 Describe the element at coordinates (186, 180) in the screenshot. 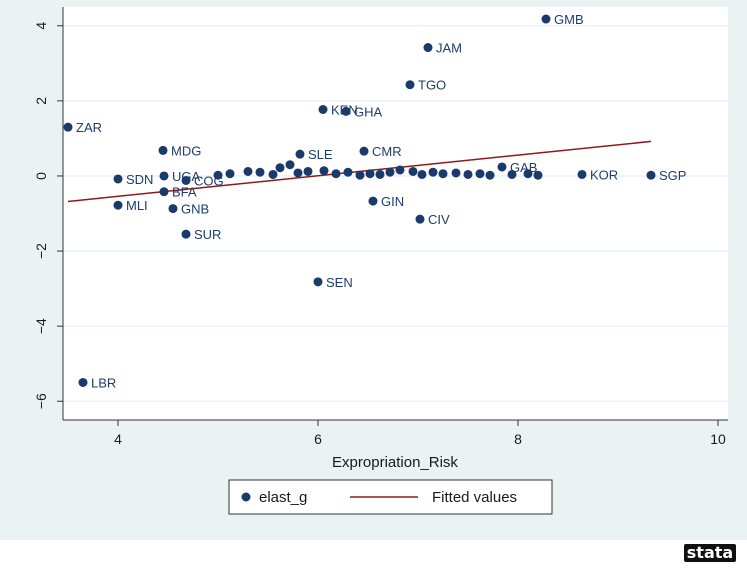

I see `point-cog` at that location.